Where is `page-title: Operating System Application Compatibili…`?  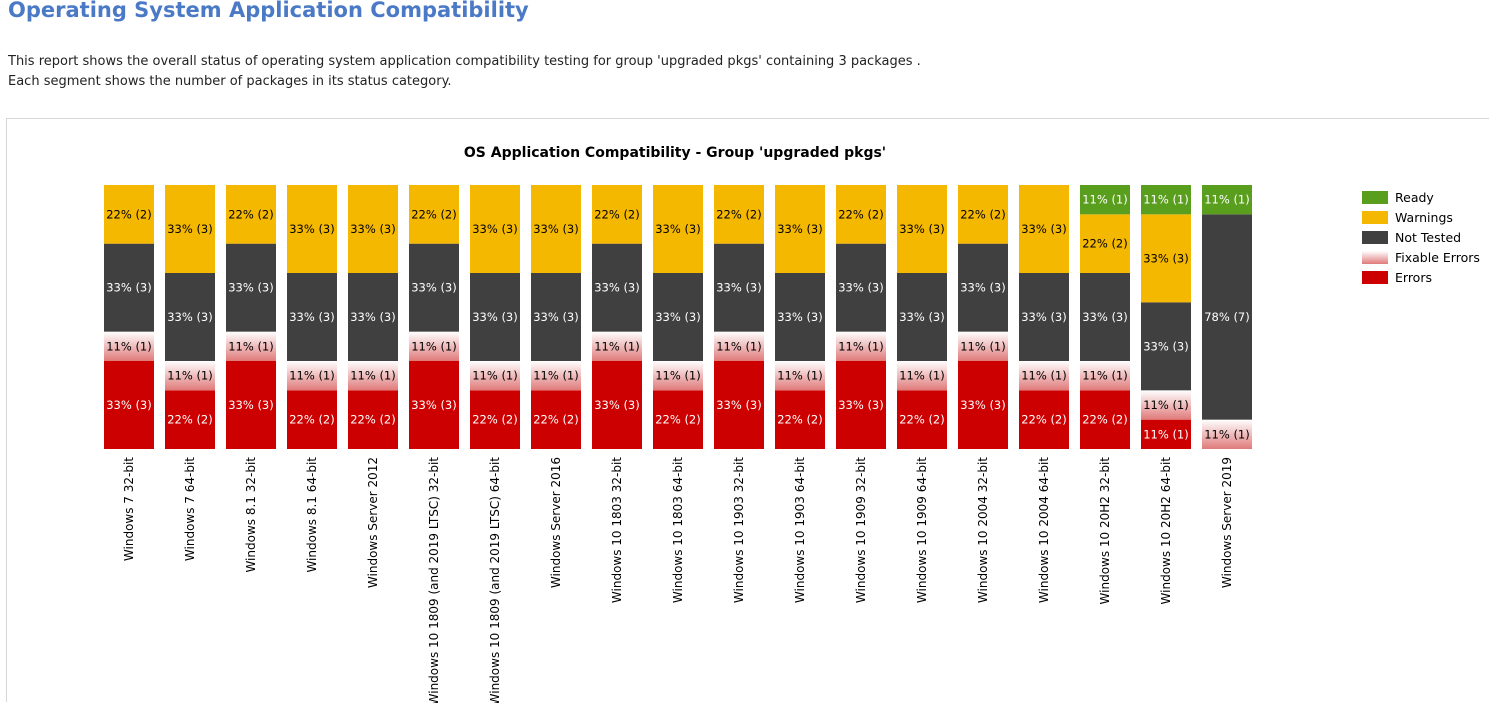
page-title: Operating System Application Compatibili… is located at coordinates (268, 11).